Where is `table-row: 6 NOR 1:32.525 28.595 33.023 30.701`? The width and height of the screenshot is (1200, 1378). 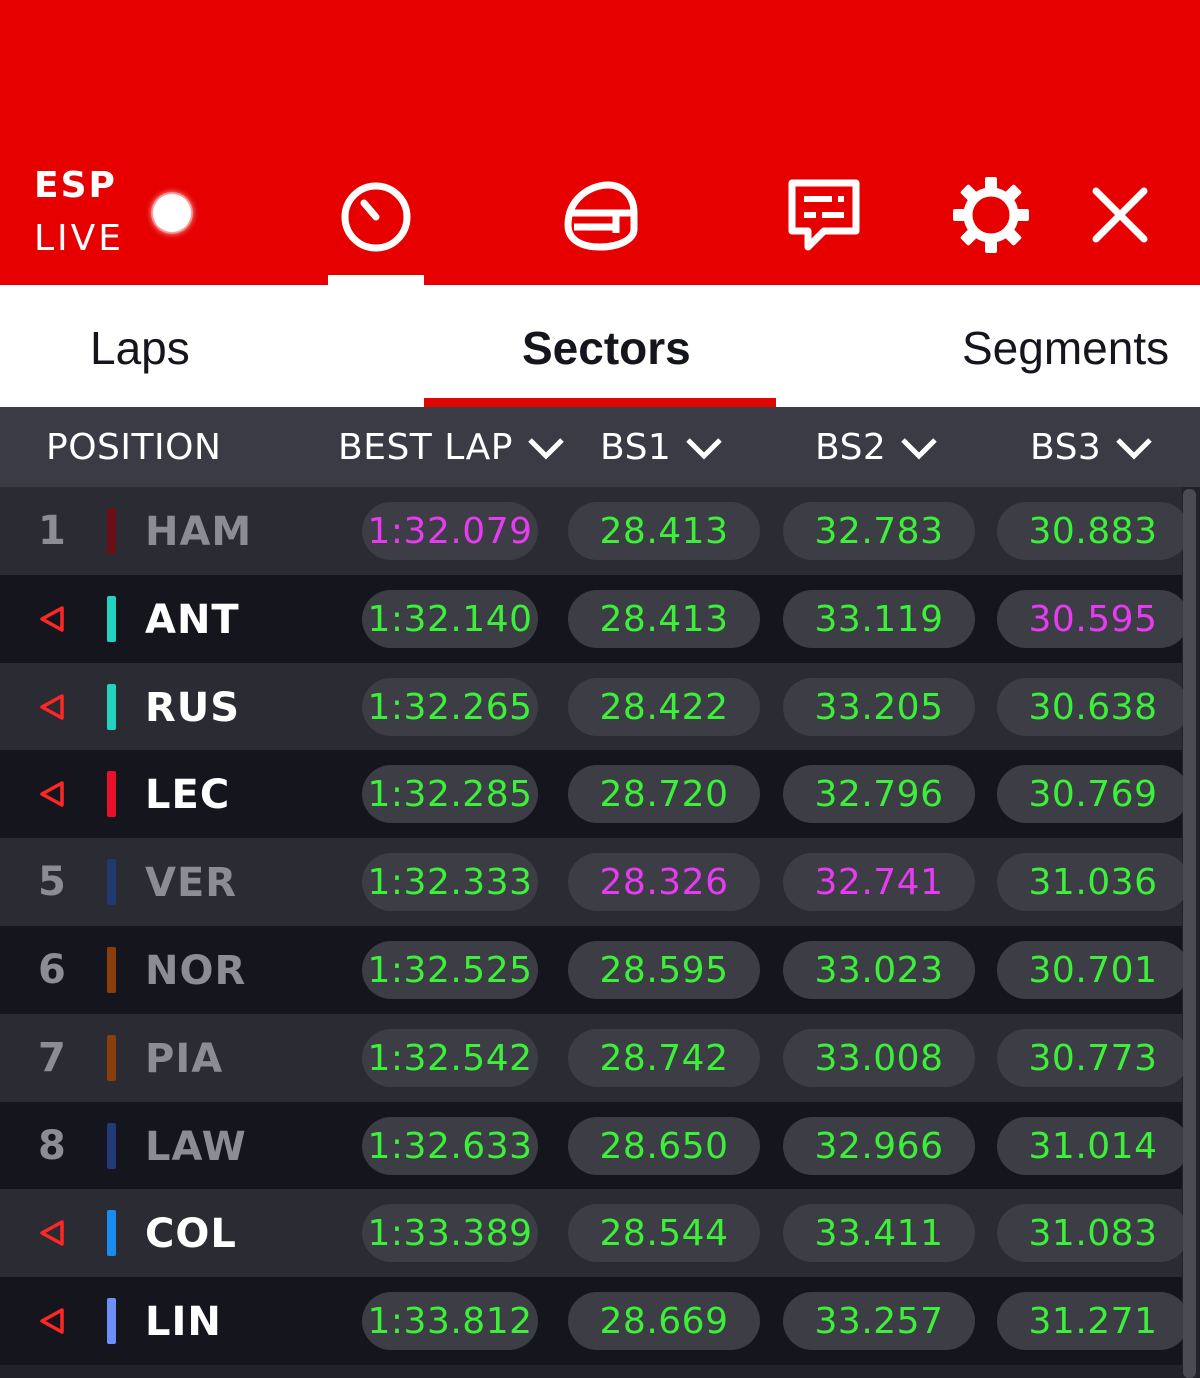 table-row: 6 NOR 1:32.525 28.595 33.023 30.701 is located at coordinates (594, 969).